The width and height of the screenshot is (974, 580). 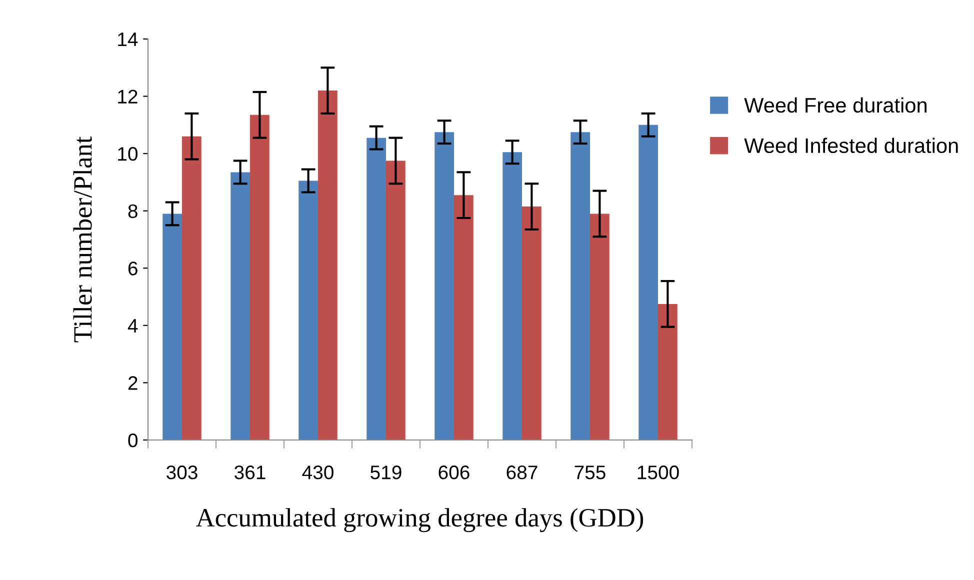 What do you see at coordinates (133, 269) in the screenshot?
I see `y-tick-label: 6` at bounding box center [133, 269].